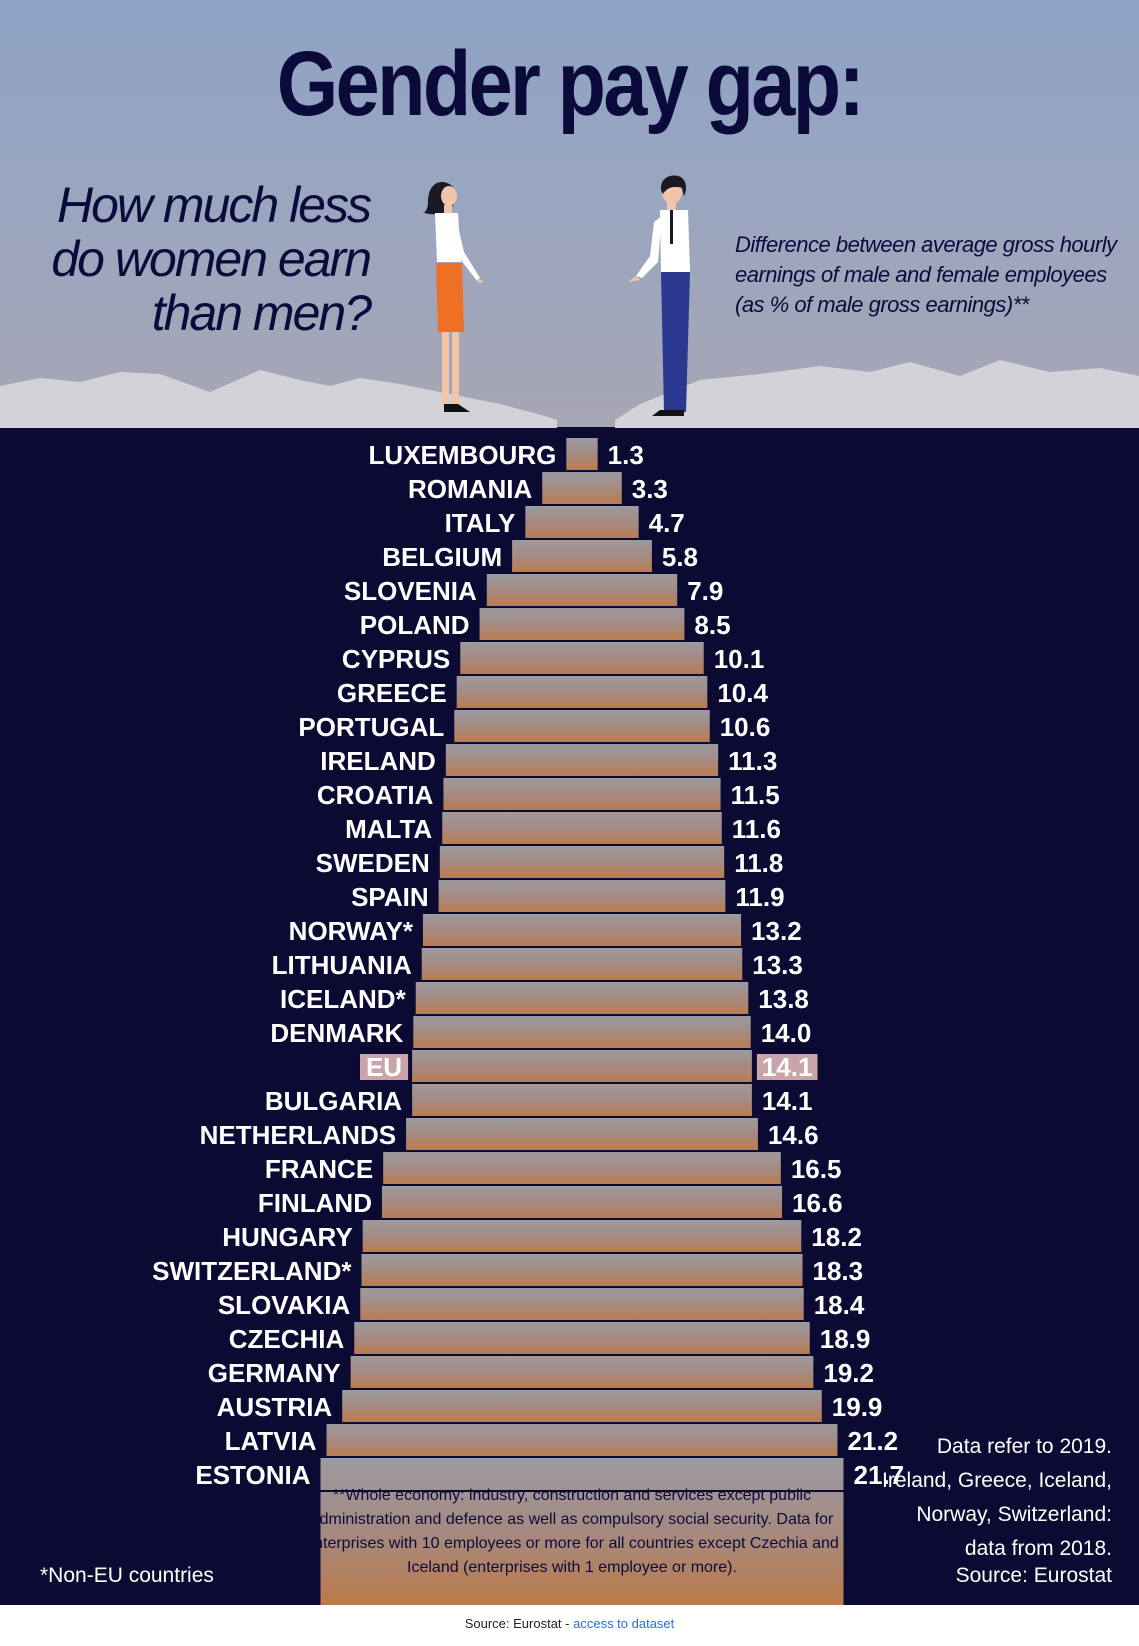  I want to click on value-label: 10.4, so click(742, 693).